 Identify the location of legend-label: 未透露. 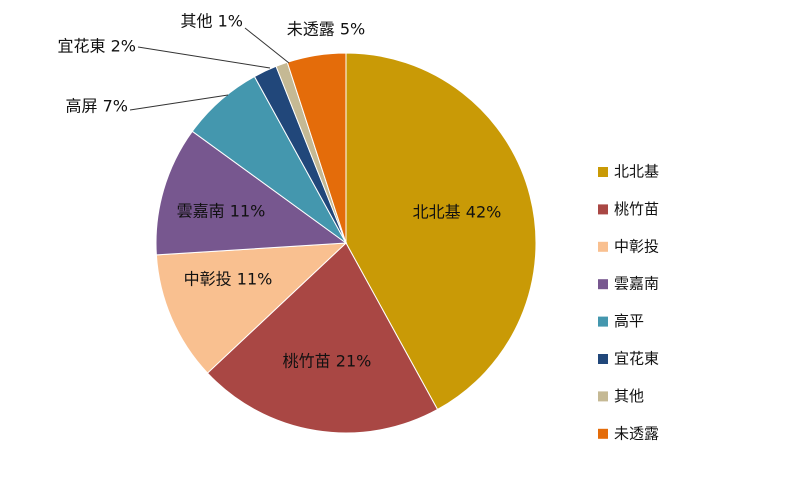
(636, 433).